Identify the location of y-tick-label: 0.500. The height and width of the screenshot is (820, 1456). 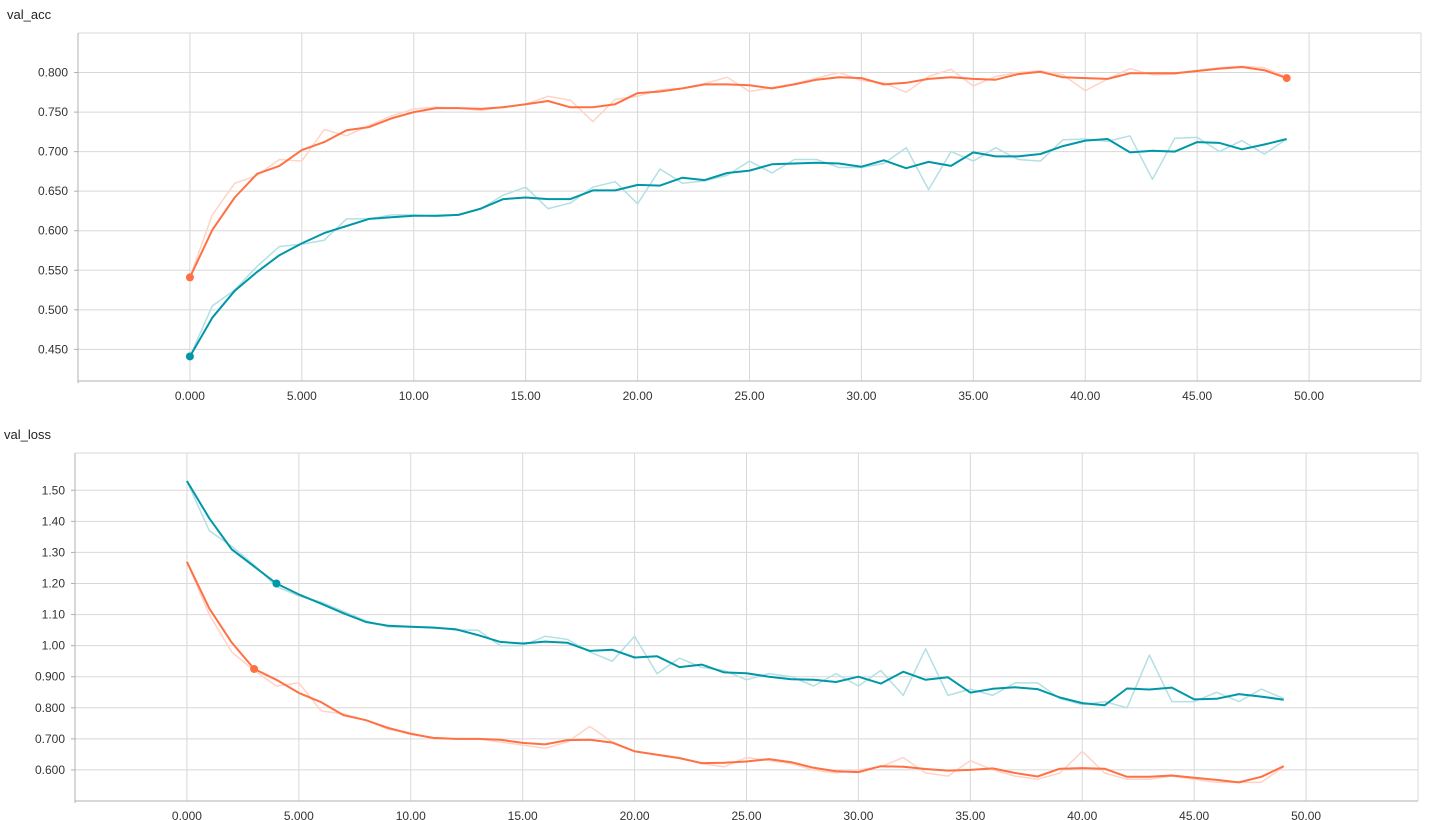
(53, 310).